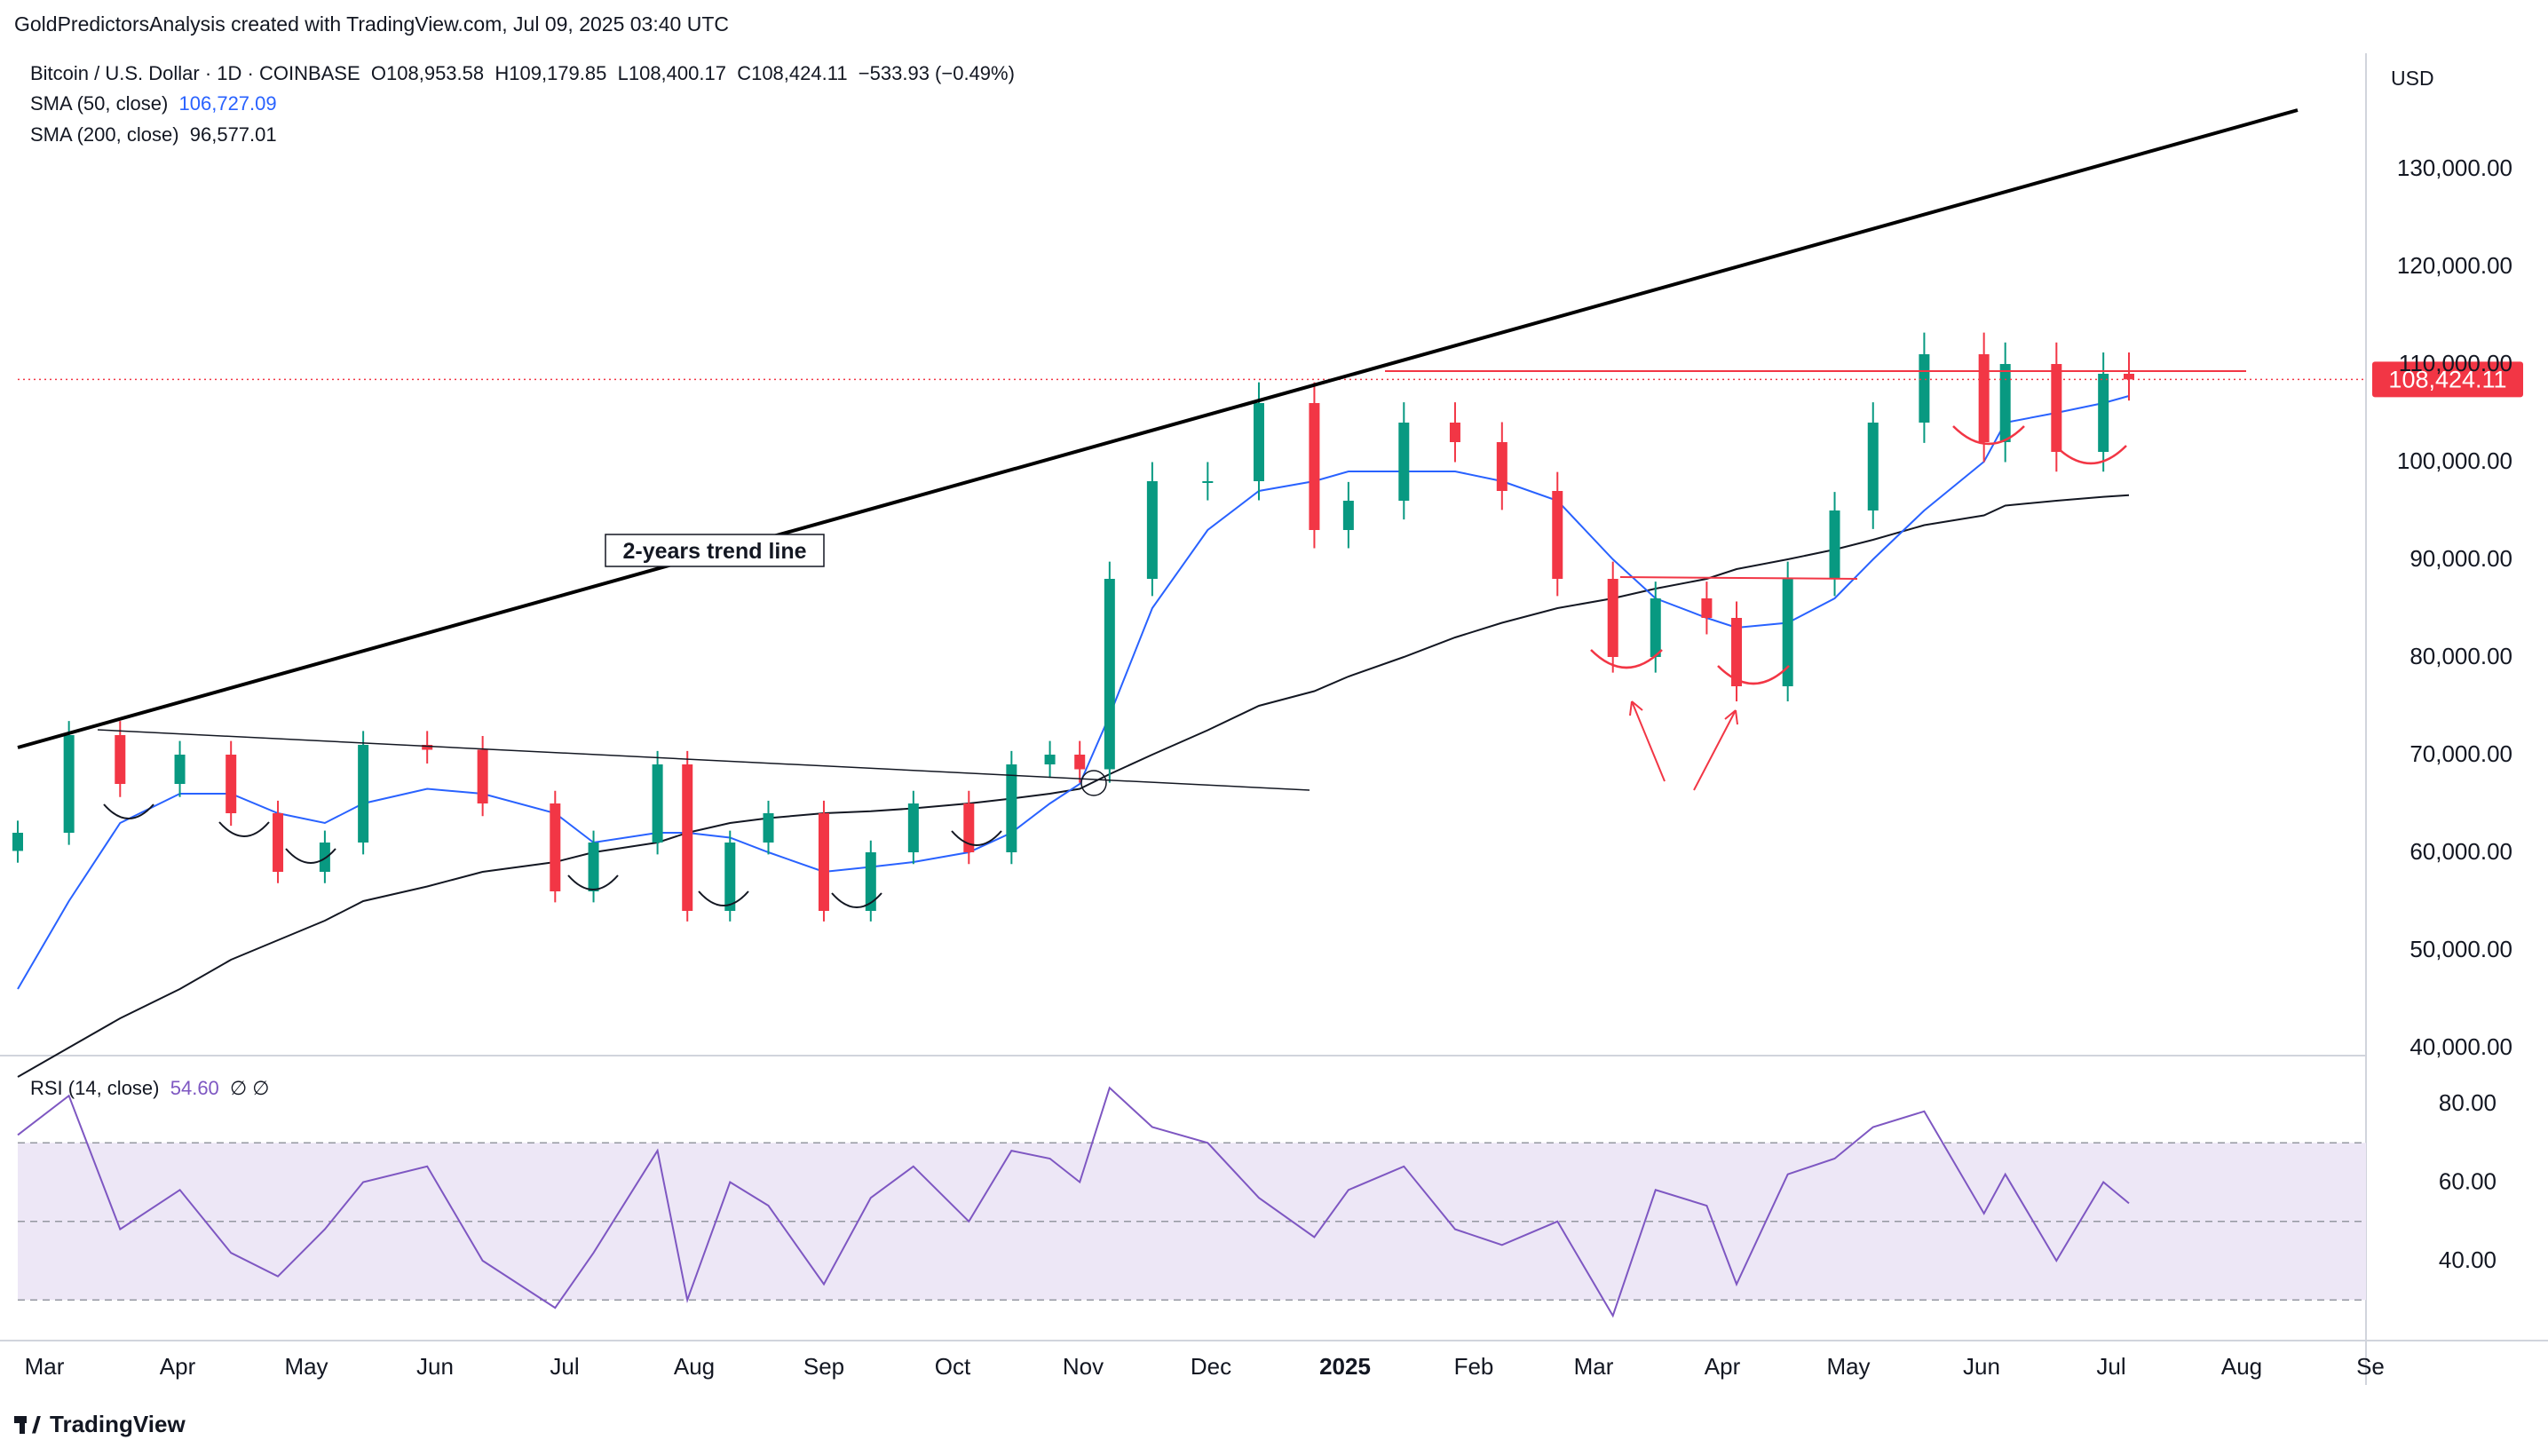 Image resolution: width=2548 pixels, height=1456 pixels. What do you see at coordinates (118, 1424) in the screenshot?
I see `brand-name: TradingView` at bounding box center [118, 1424].